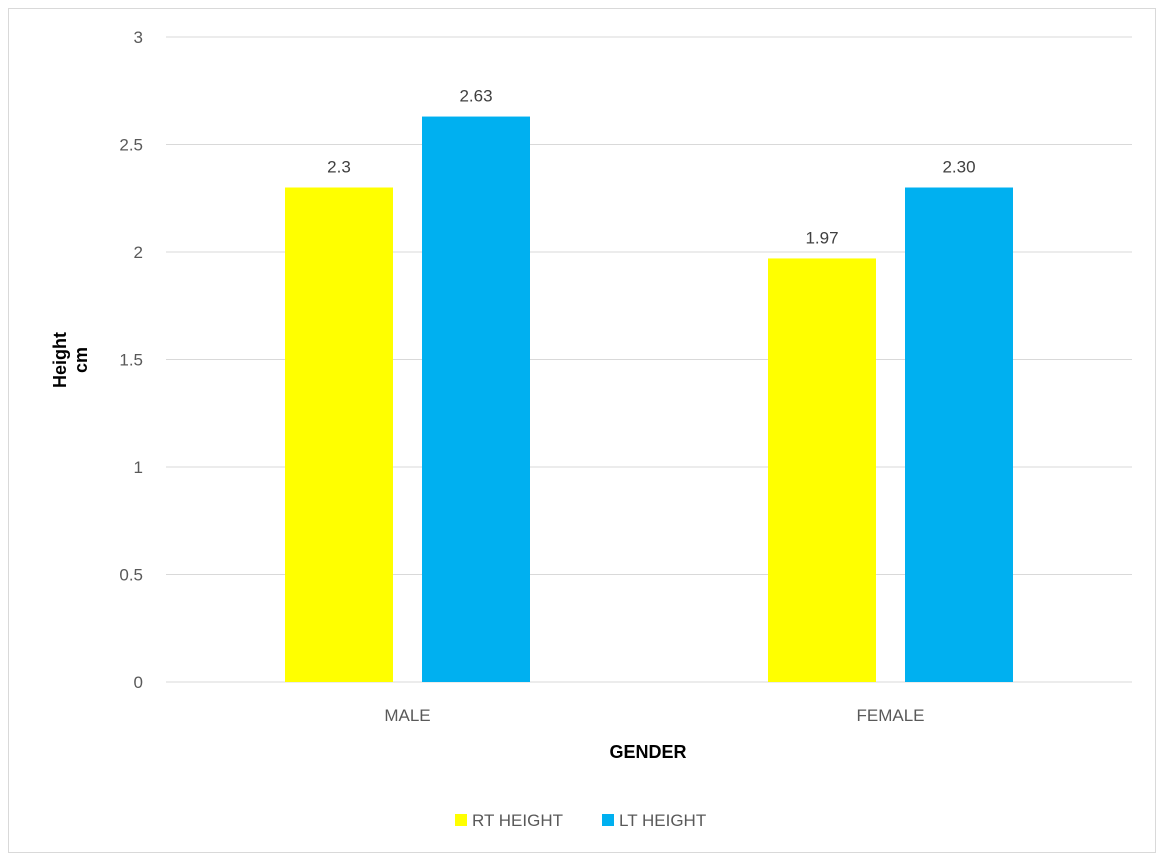 This screenshot has height=855, width=1158. Describe the element at coordinates (647, 752) in the screenshot. I see `x-axis-title: GENDER` at that location.